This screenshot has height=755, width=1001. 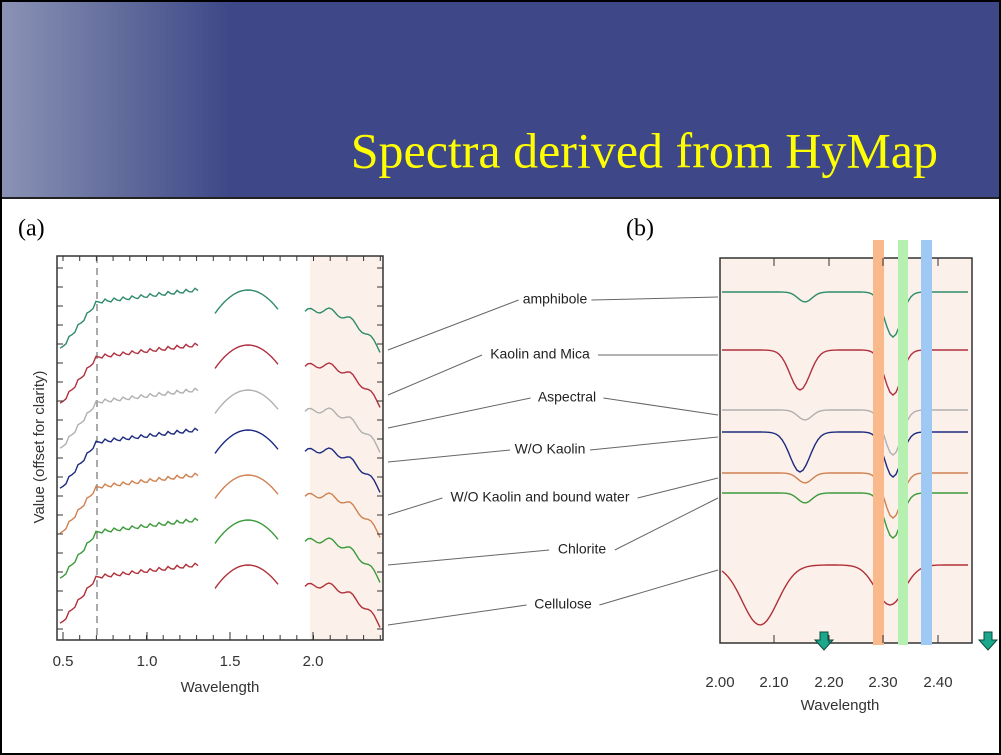 I want to click on x-tick-label: 2.10, so click(x=773, y=682).